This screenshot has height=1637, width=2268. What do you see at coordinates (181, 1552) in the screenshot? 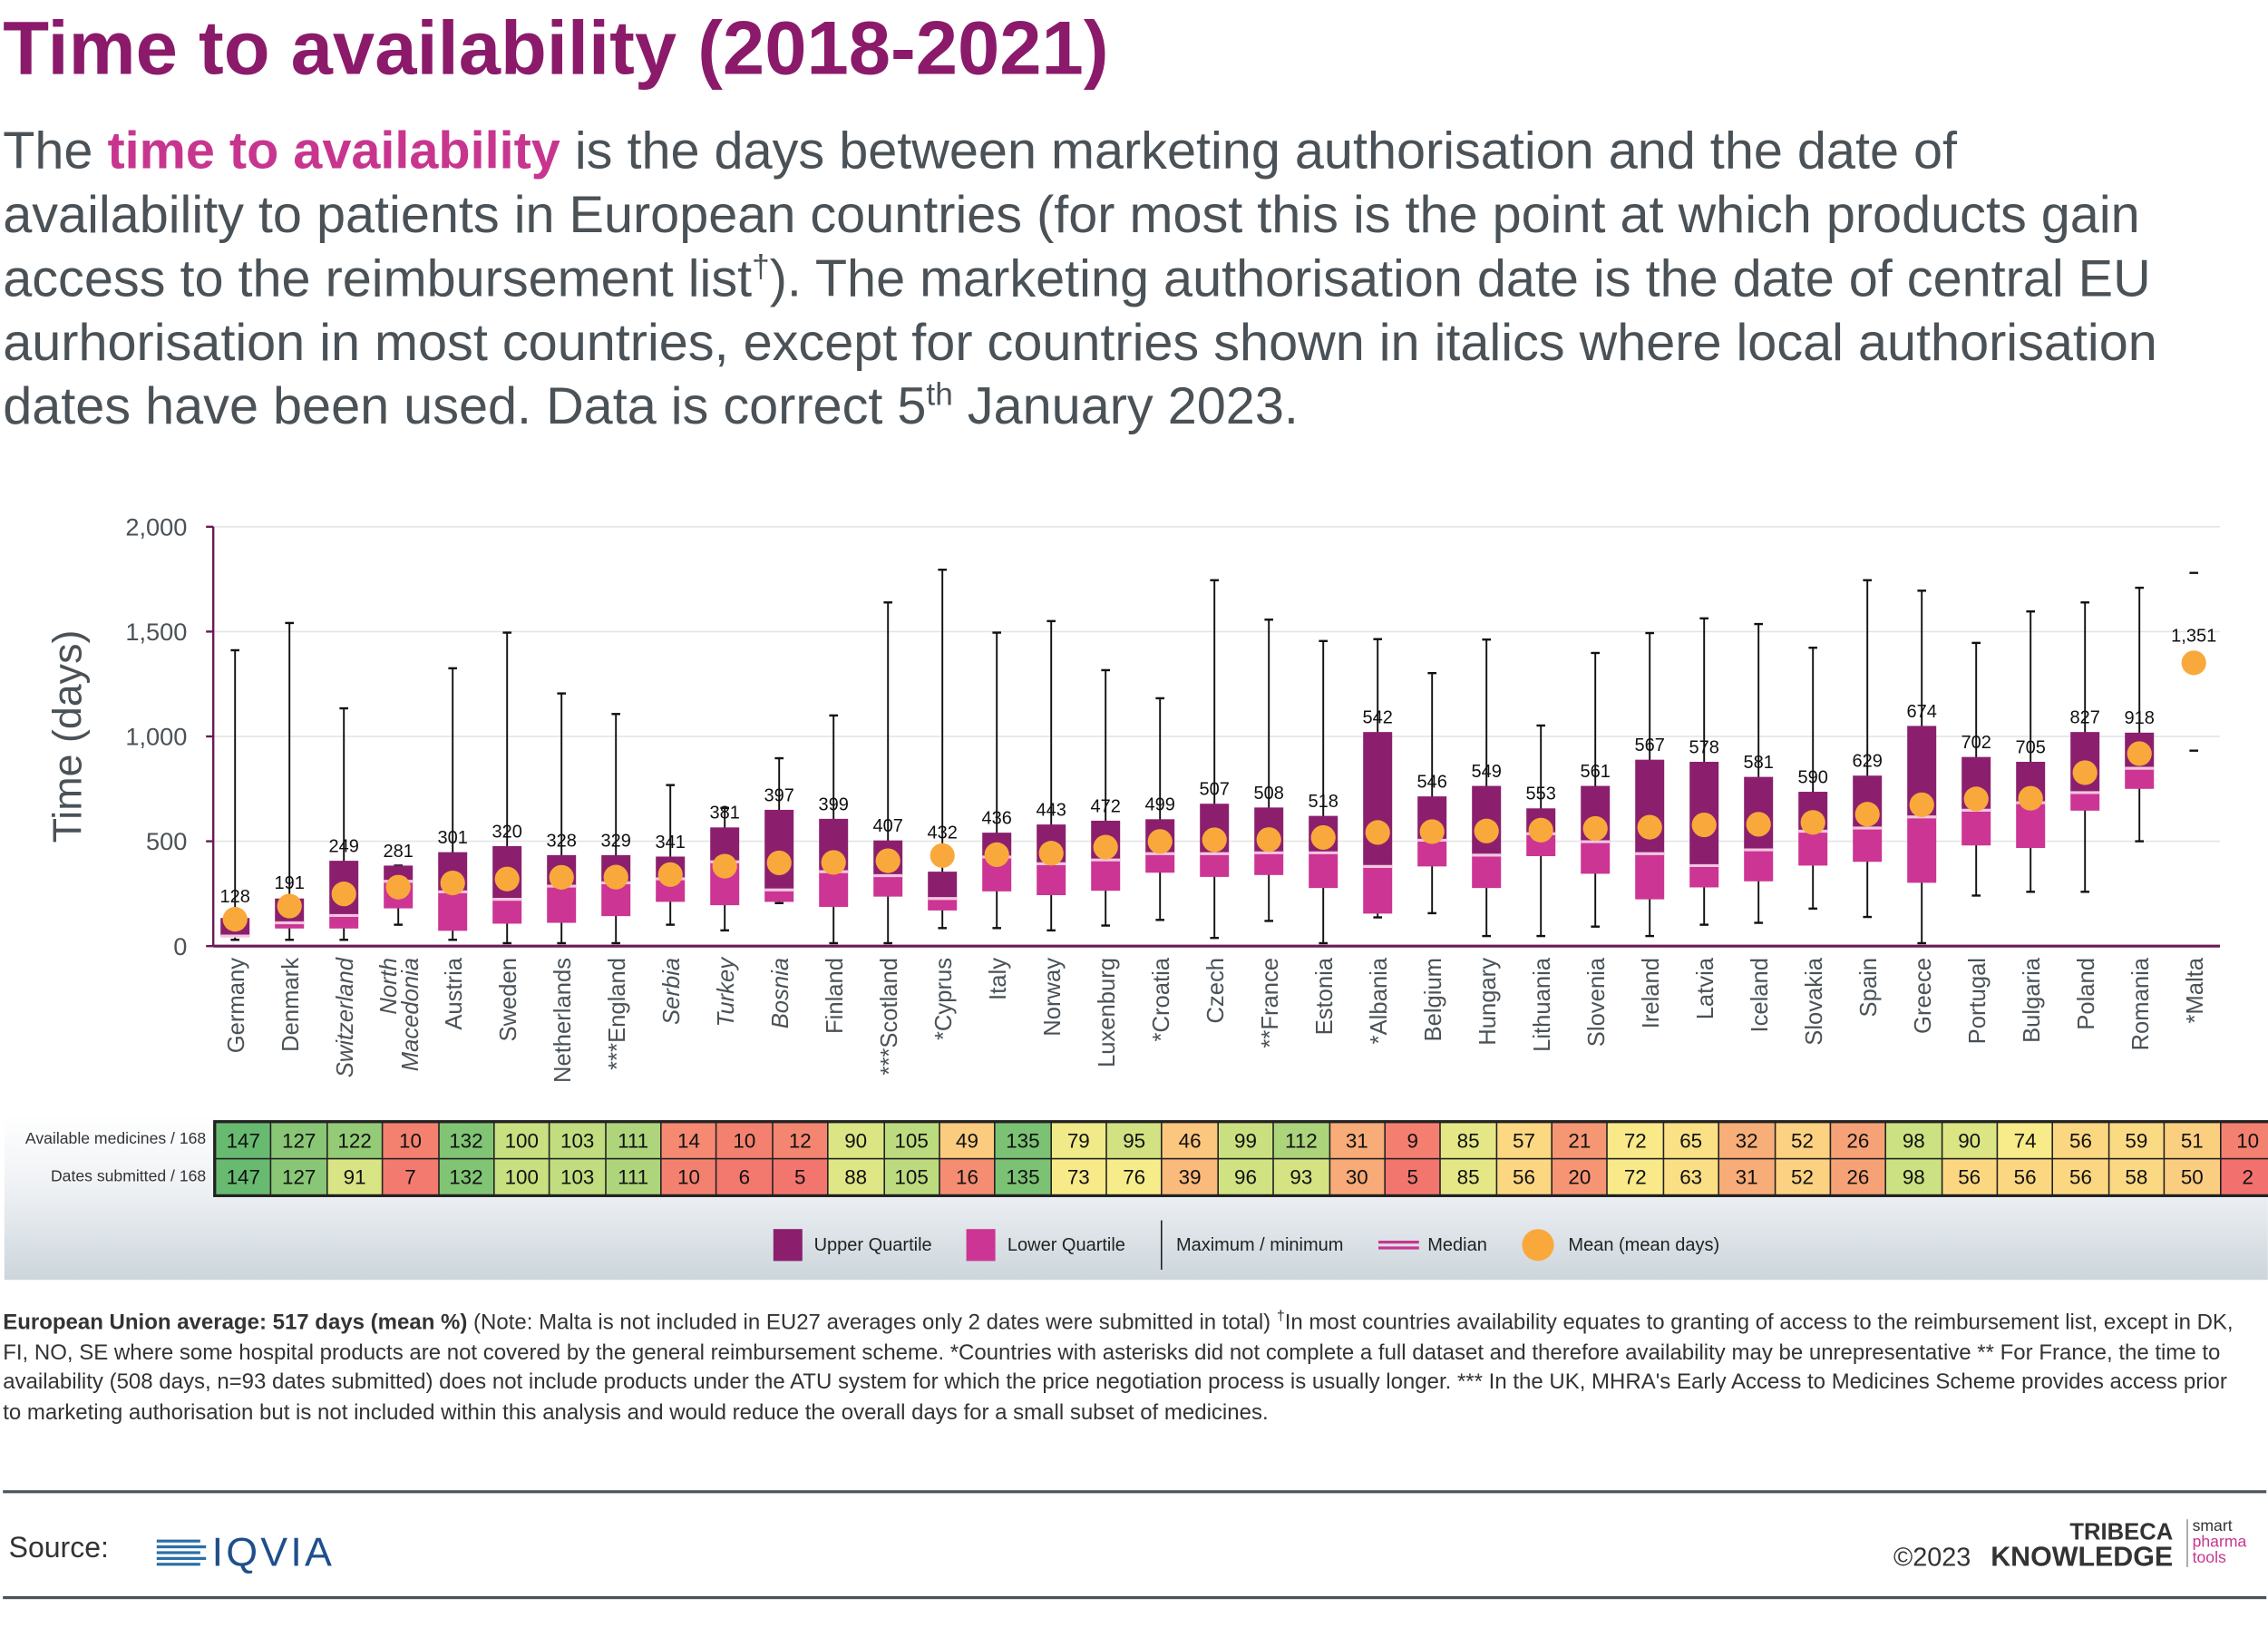
I see `iqvia-logo-bars` at bounding box center [181, 1552].